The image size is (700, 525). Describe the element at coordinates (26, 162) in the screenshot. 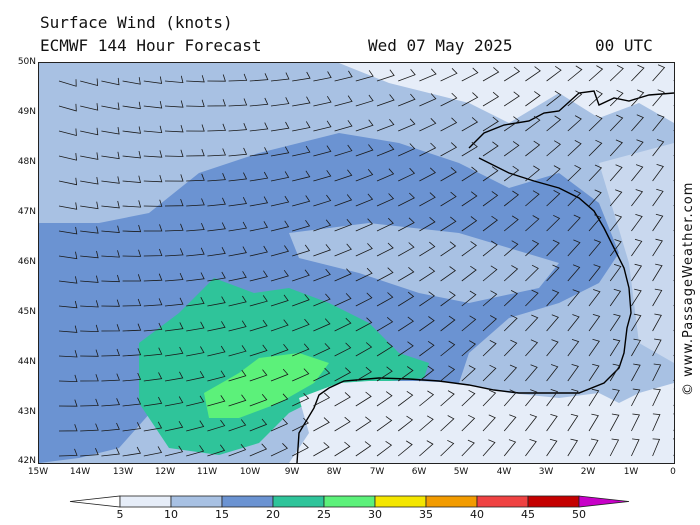

I see `lat-label-48n: 48N` at that location.